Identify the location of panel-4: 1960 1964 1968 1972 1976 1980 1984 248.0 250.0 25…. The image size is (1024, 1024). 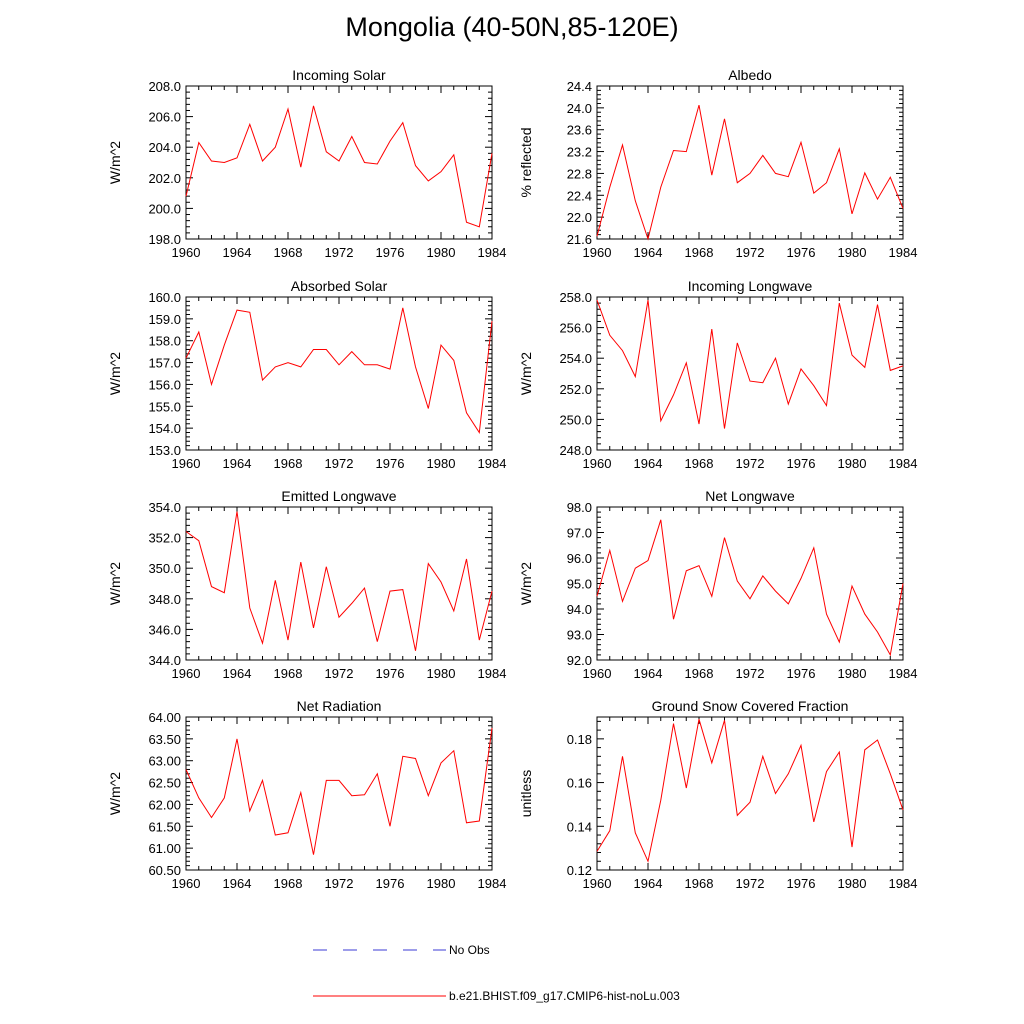
(717, 374).